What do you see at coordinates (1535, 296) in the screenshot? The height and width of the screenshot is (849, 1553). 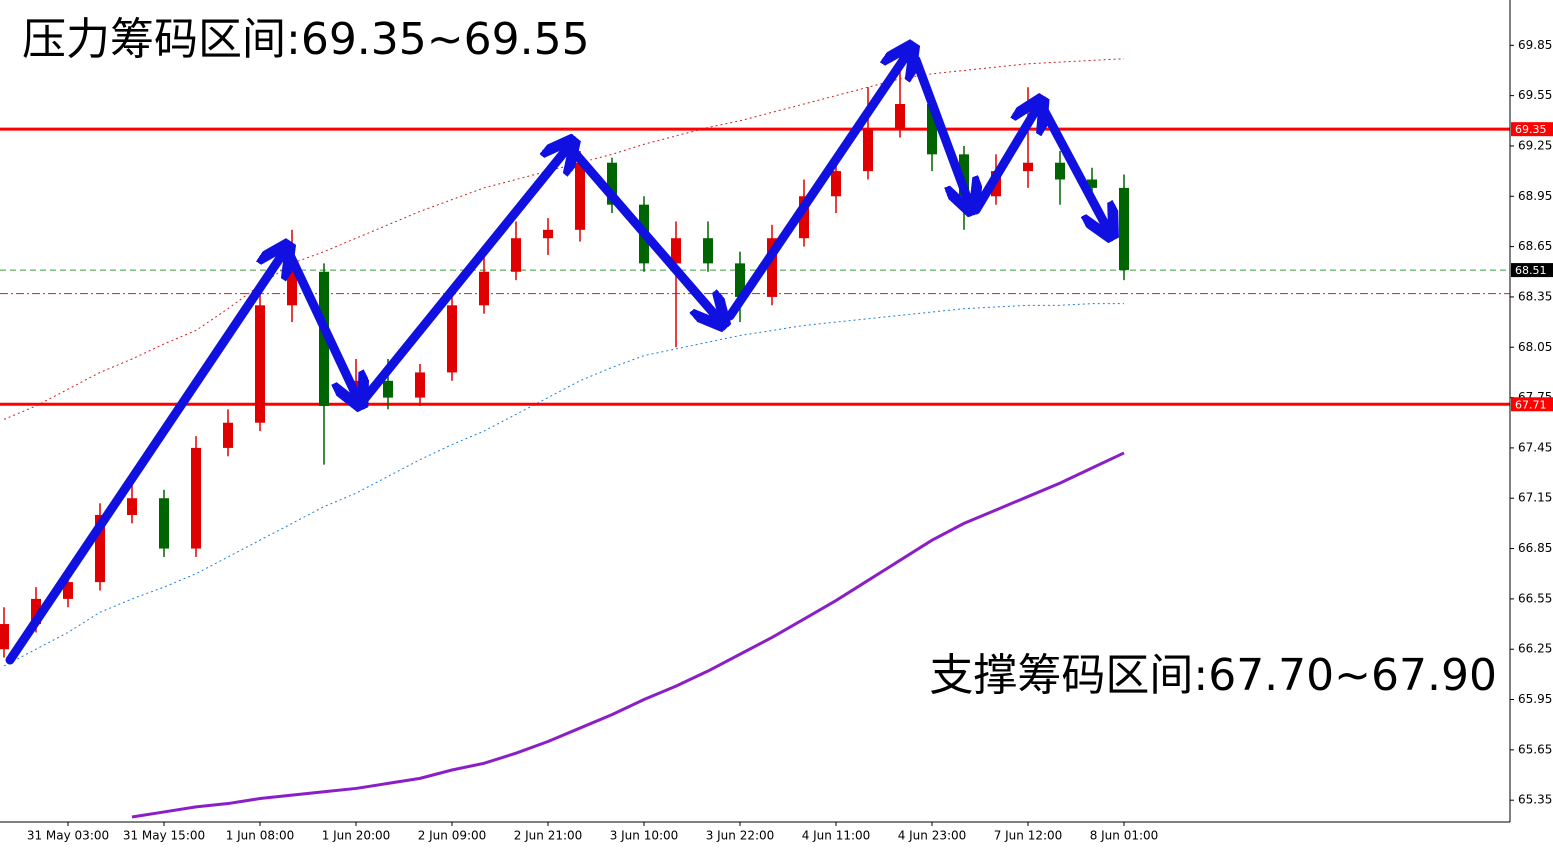 I see `y-tick-label: 68.35` at bounding box center [1535, 296].